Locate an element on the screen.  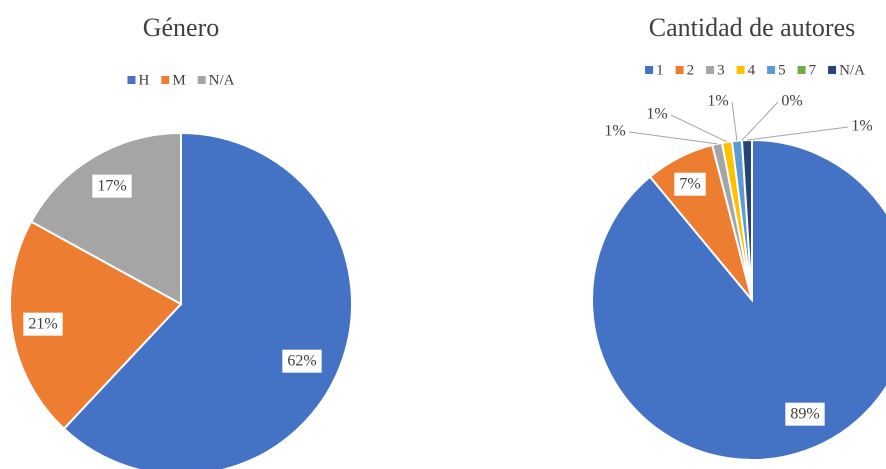
legend-label: 4 is located at coordinates (752, 70).